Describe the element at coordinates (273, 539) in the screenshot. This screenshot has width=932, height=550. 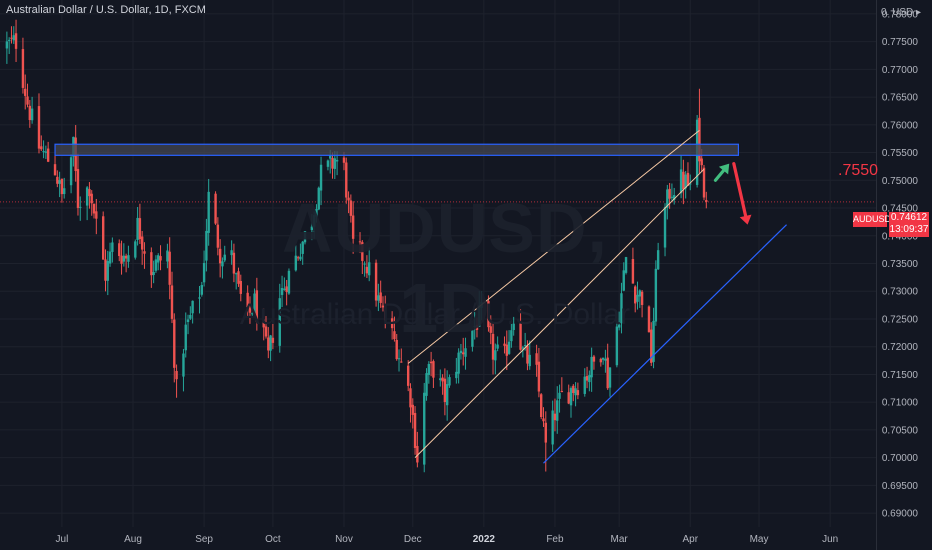
I see `x-tick-label: Oct` at that location.